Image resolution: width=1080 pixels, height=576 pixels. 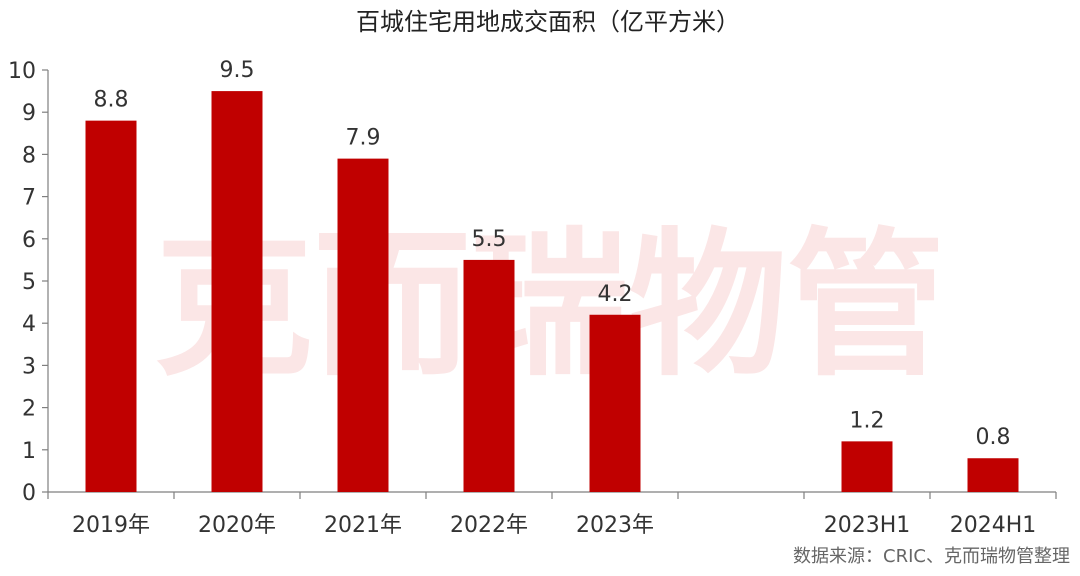 What do you see at coordinates (615, 525) in the screenshot?
I see `x-category-label: 2023年` at bounding box center [615, 525].